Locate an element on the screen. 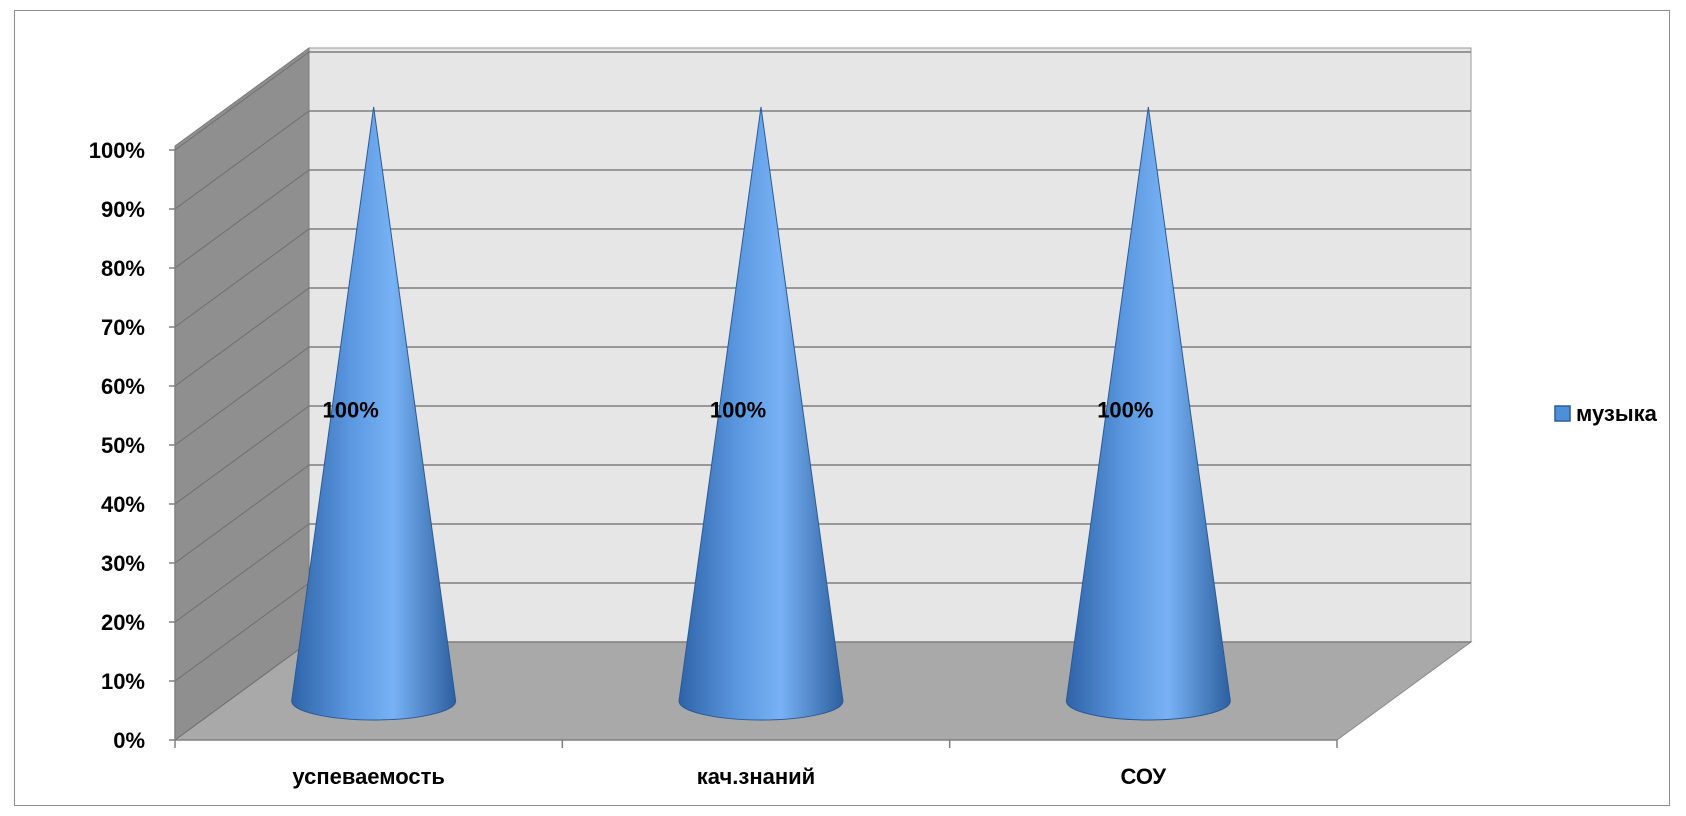 The height and width of the screenshot is (816, 1686). side-wall is located at coordinates (242, 394).